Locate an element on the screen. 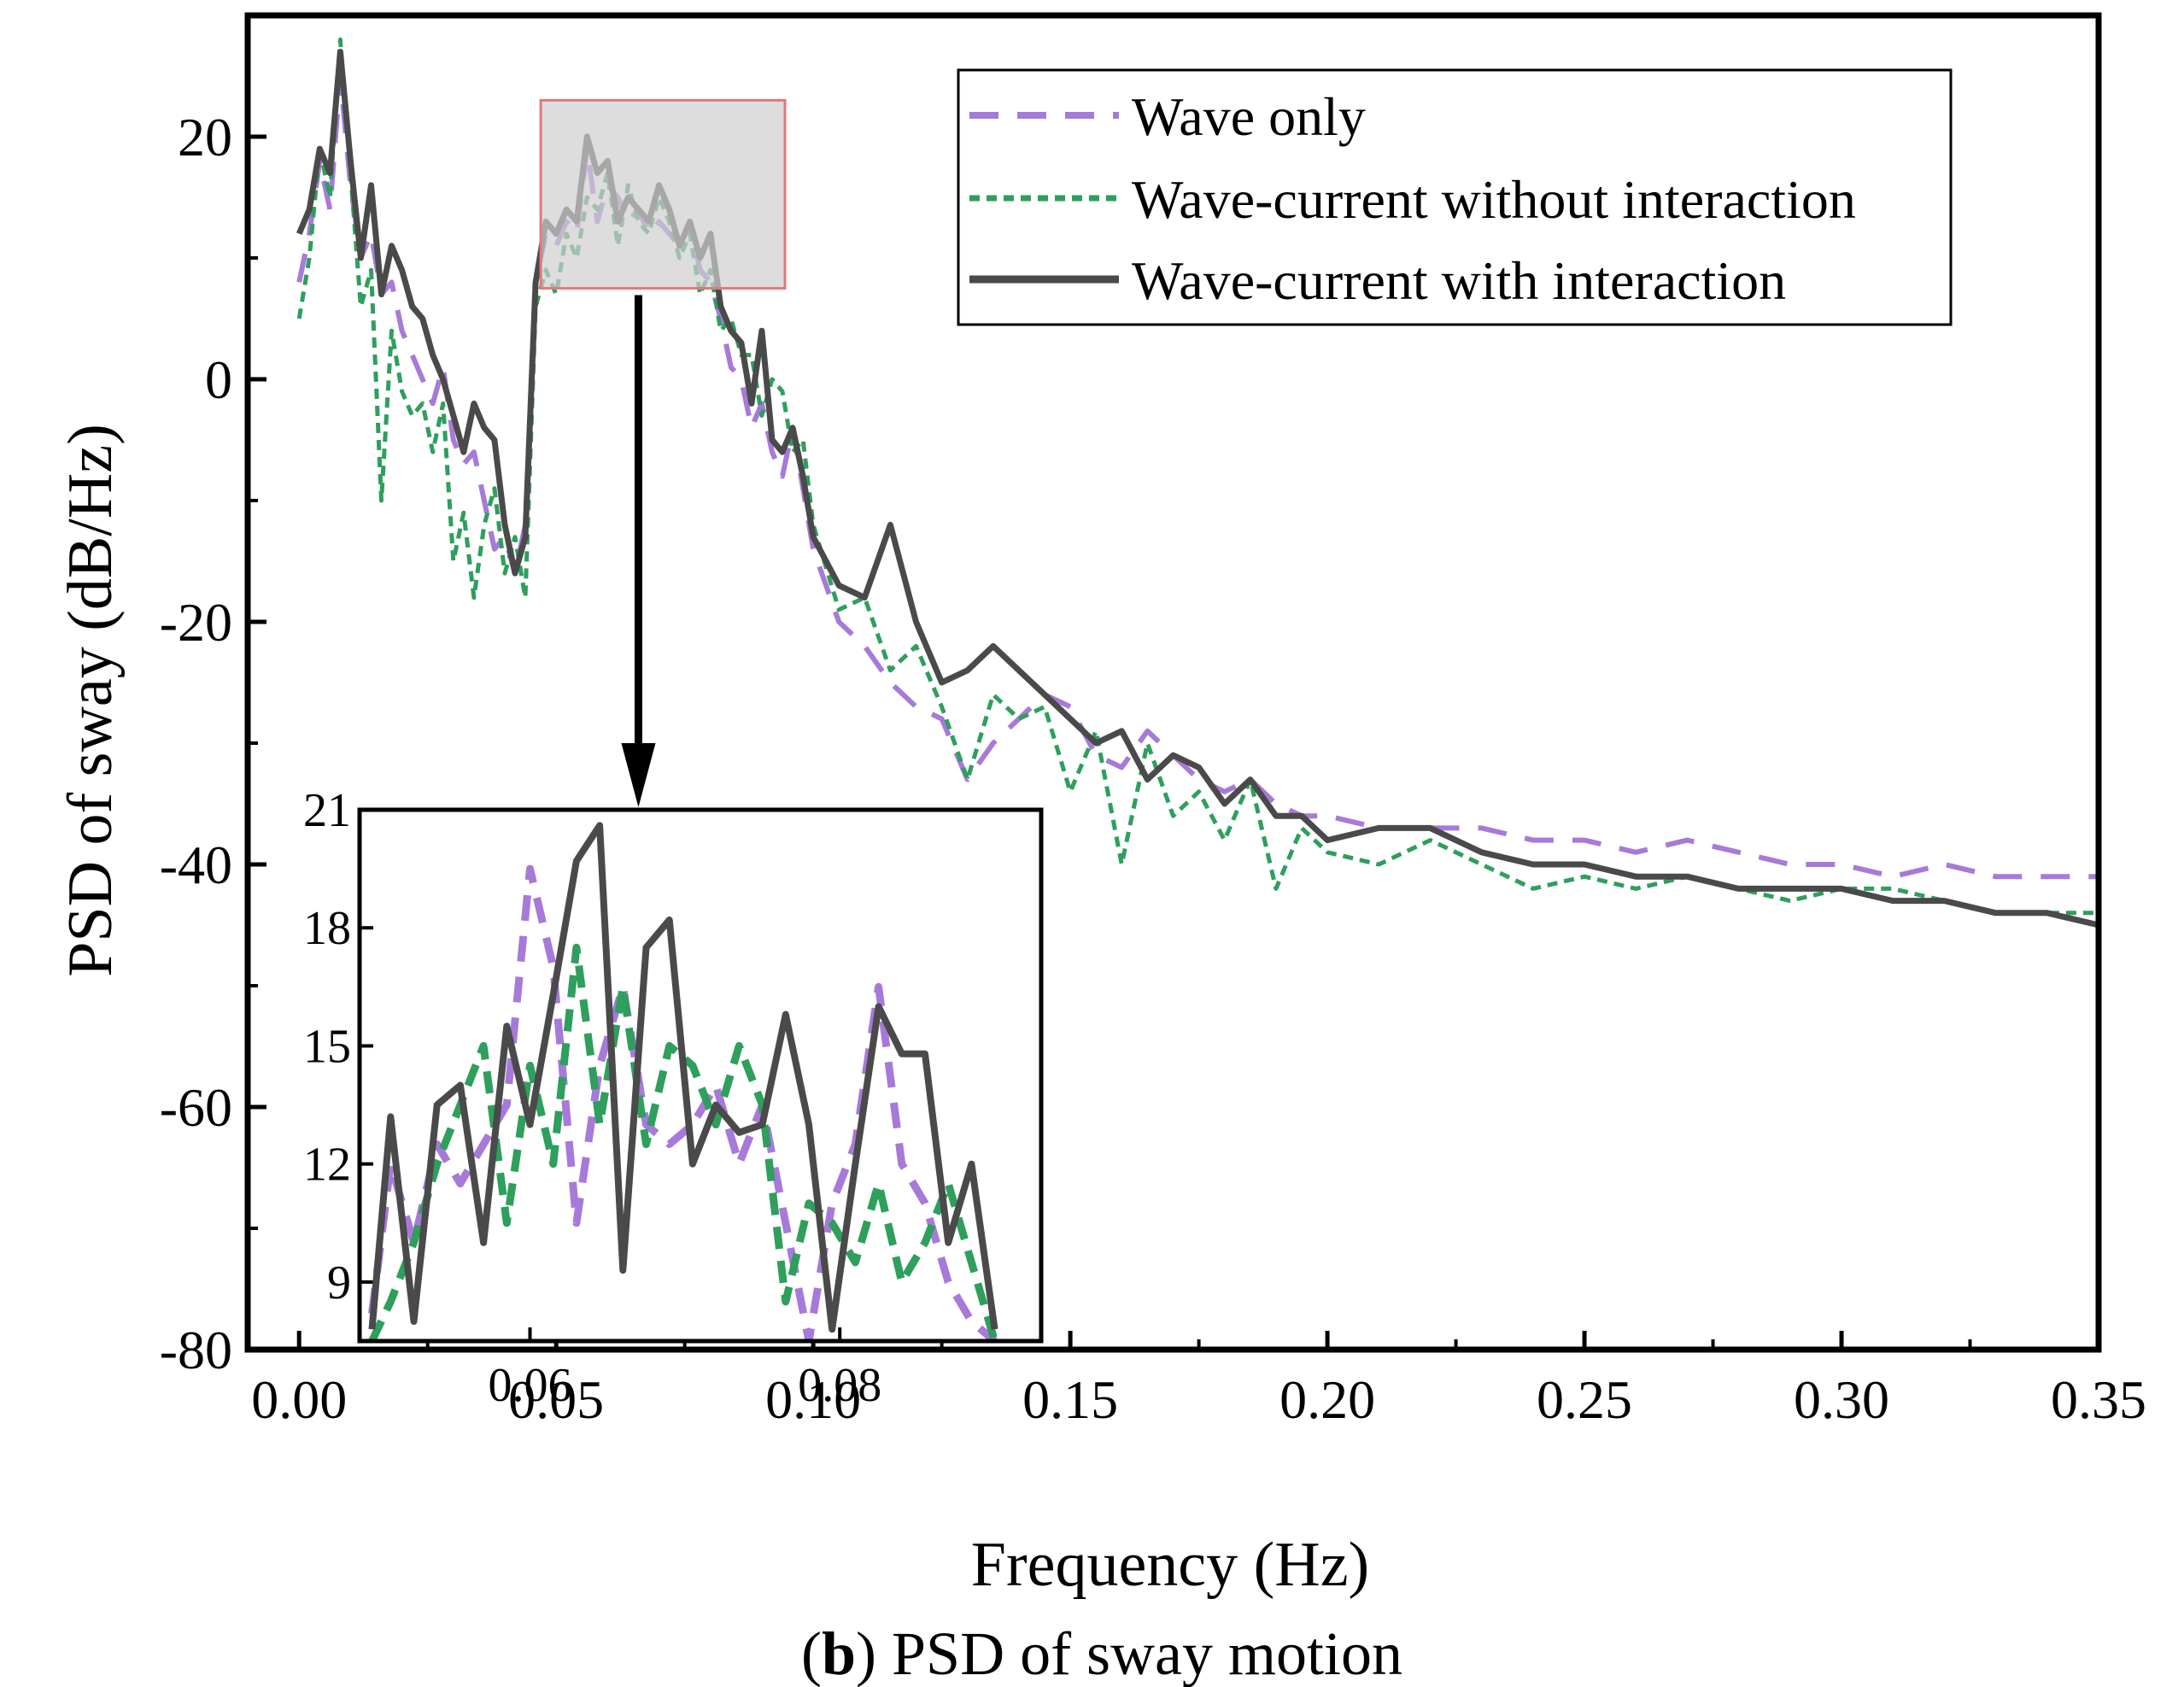  caption-text: PSD of sway motion is located at coordinates (1147, 1654).